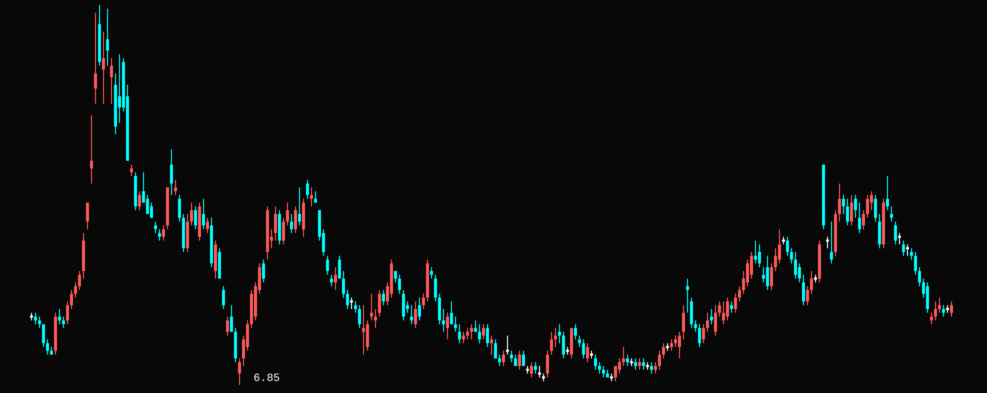 The height and width of the screenshot is (393, 987). I want to click on annotation: 6.85, so click(267, 379).